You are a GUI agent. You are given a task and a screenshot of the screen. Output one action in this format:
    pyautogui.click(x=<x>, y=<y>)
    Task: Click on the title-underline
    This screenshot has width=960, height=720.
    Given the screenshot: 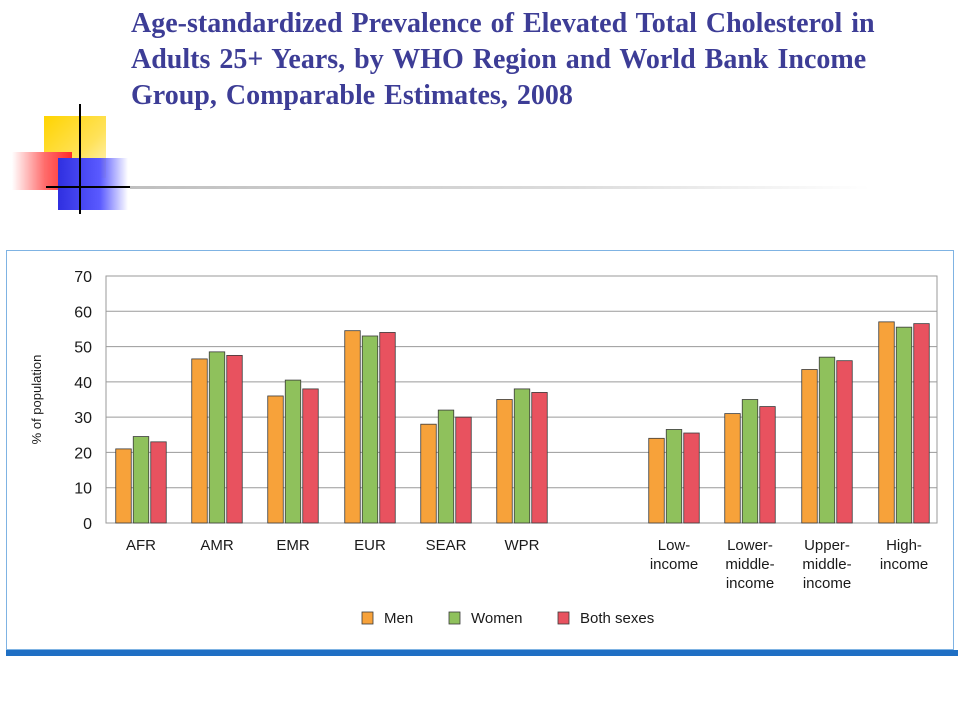 What is the action you would take?
    pyautogui.click(x=500, y=187)
    